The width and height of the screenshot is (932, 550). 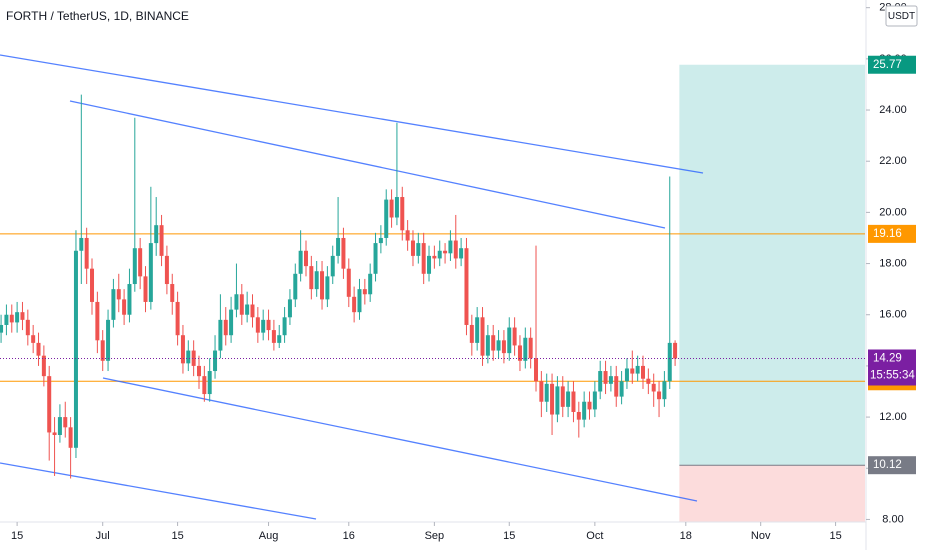 I want to click on position-profit-zone, so click(x=772, y=265).